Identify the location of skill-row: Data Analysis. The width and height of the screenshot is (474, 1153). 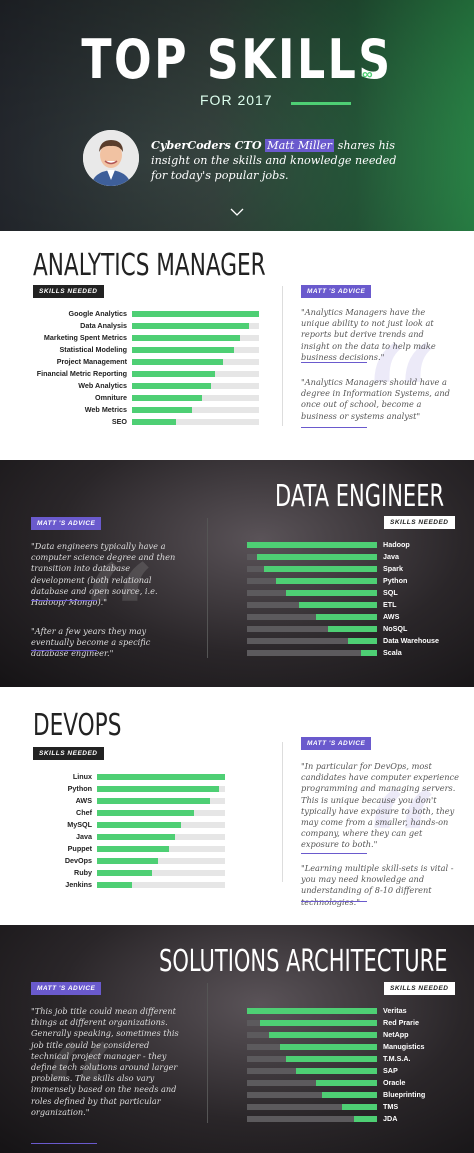
(140, 326).